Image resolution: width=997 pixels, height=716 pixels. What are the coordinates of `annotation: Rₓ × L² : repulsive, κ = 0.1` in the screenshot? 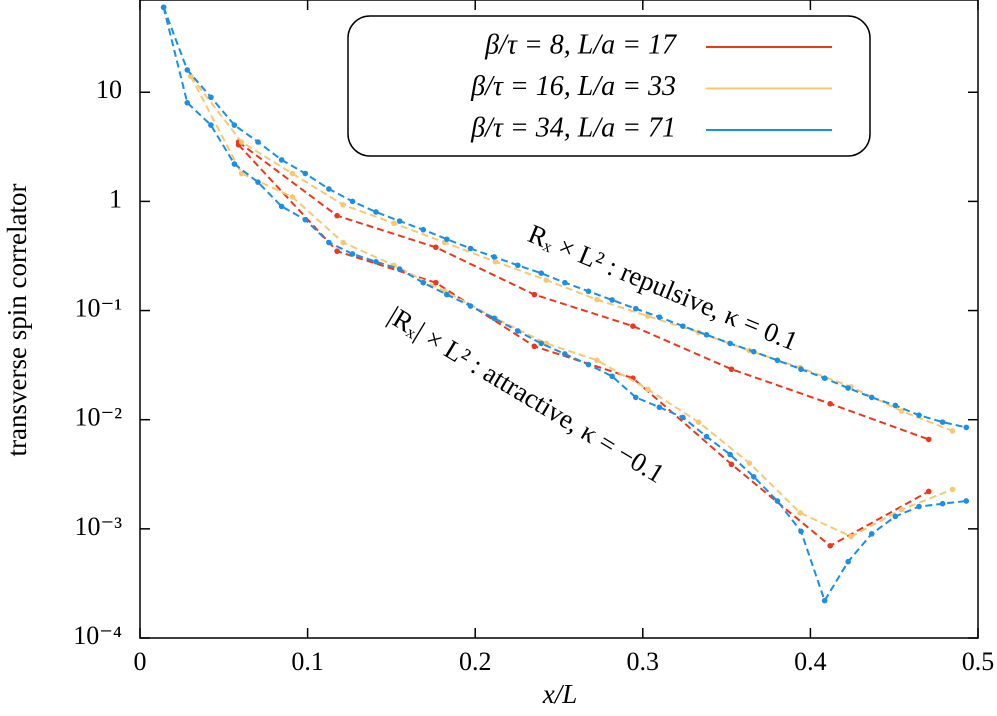 It's located at (663, 287).